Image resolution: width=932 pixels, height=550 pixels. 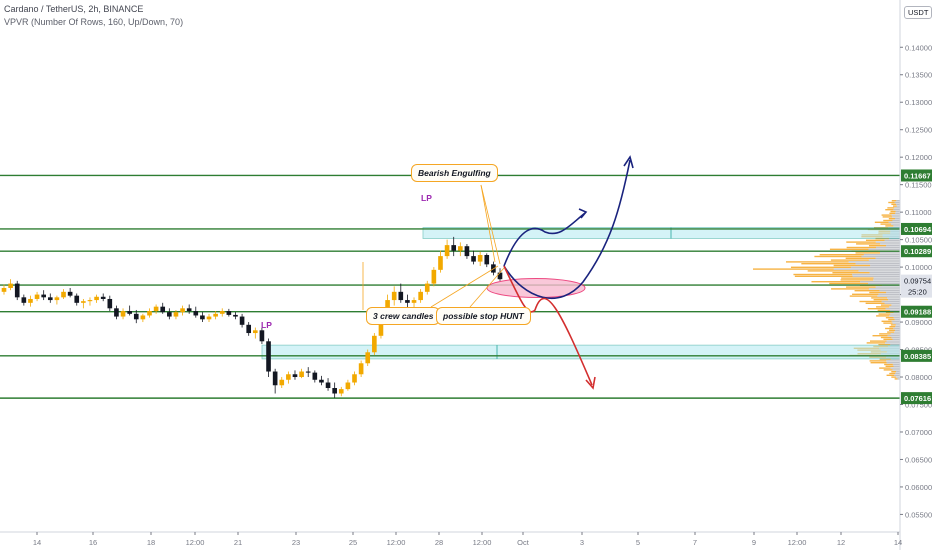 I want to click on hunt-connector, so click(x=487, y=287).